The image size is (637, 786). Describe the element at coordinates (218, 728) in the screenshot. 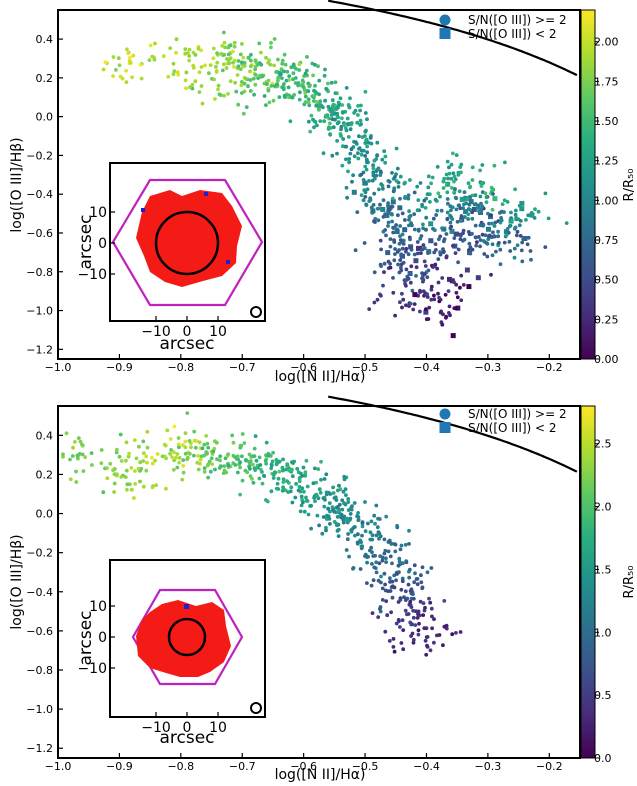

I see `inset-x-tick-label: 10` at that location.